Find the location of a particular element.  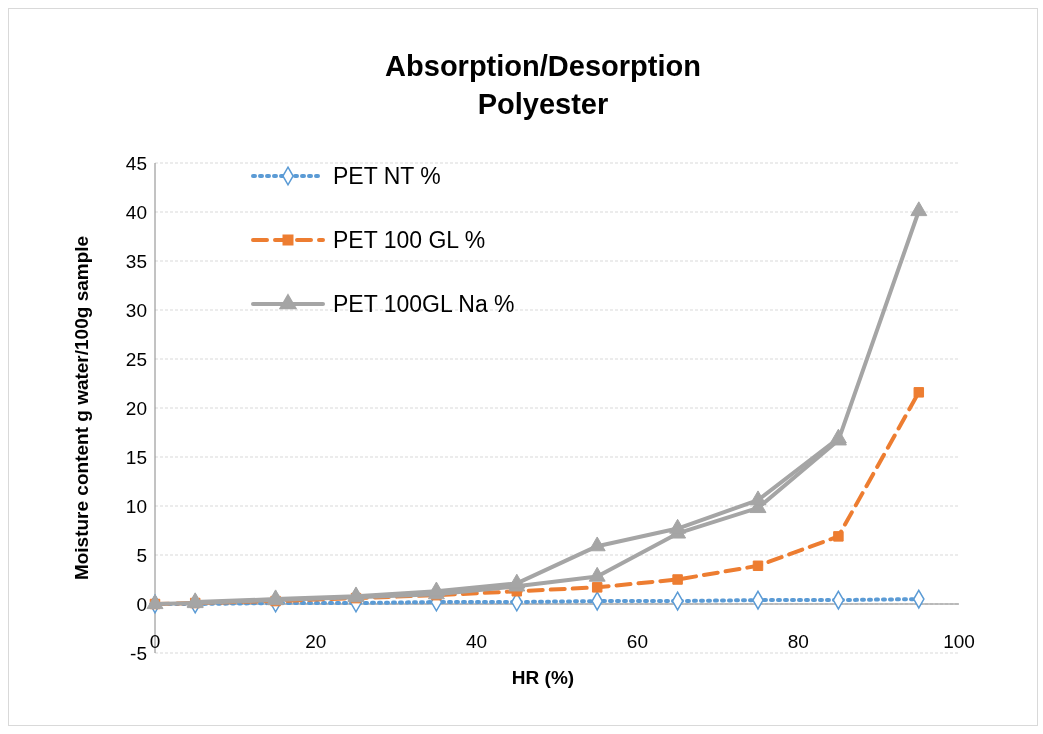

y-tick-label: 10 is located at coordinates (136, 506).